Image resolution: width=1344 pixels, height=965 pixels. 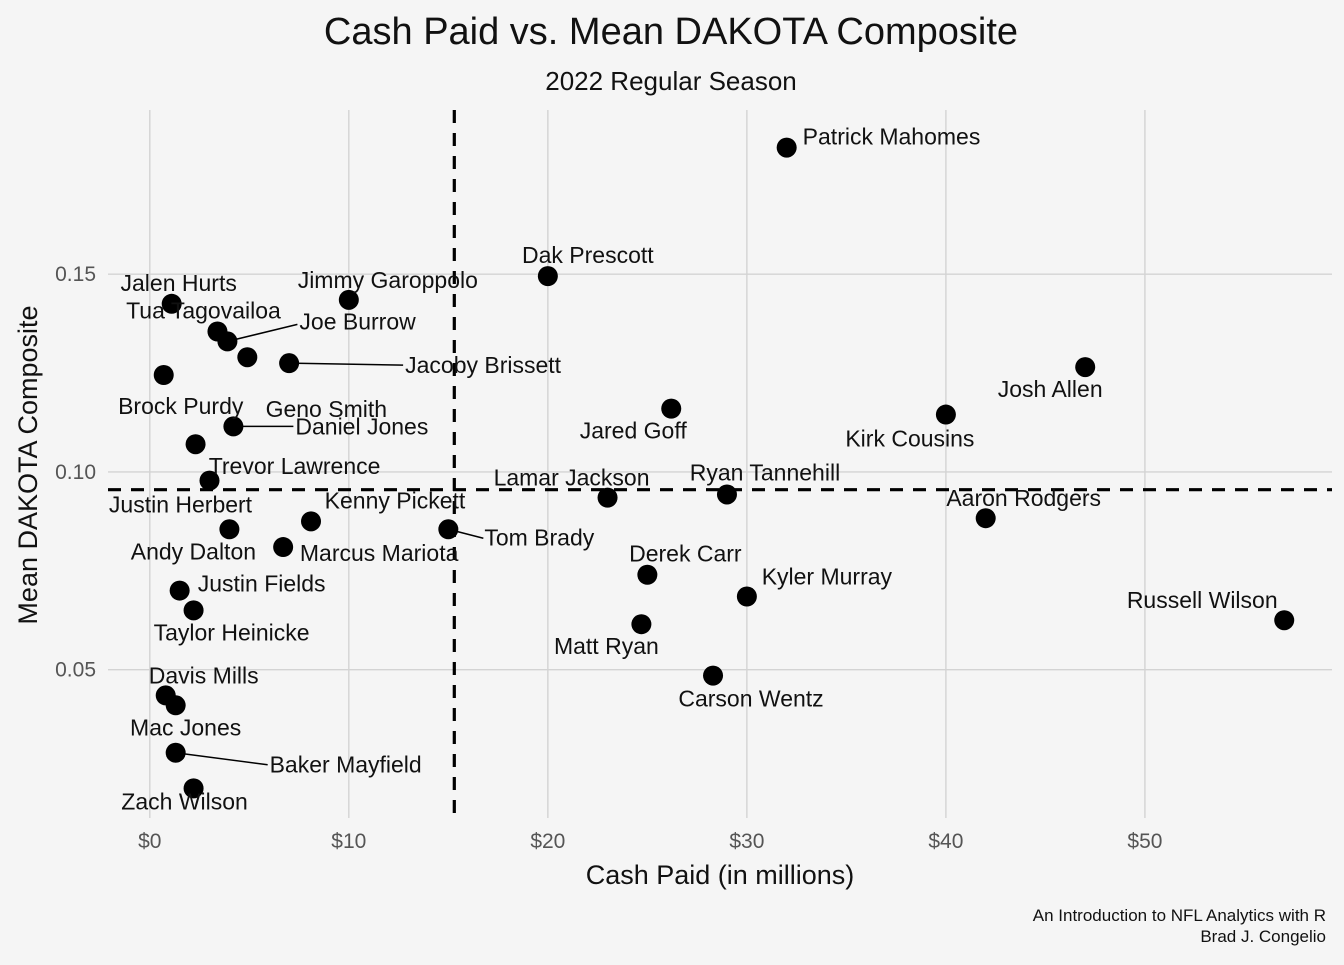 What do you see at coordinates (750, 699) in the screenshot?
I see `point-label: Carson Wentz` at bounding box center [750, 699].